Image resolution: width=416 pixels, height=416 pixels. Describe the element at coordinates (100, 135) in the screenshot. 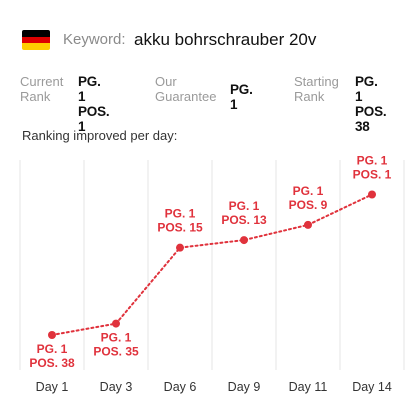

I see `chart-title: Ranking improved per day:` at that location.